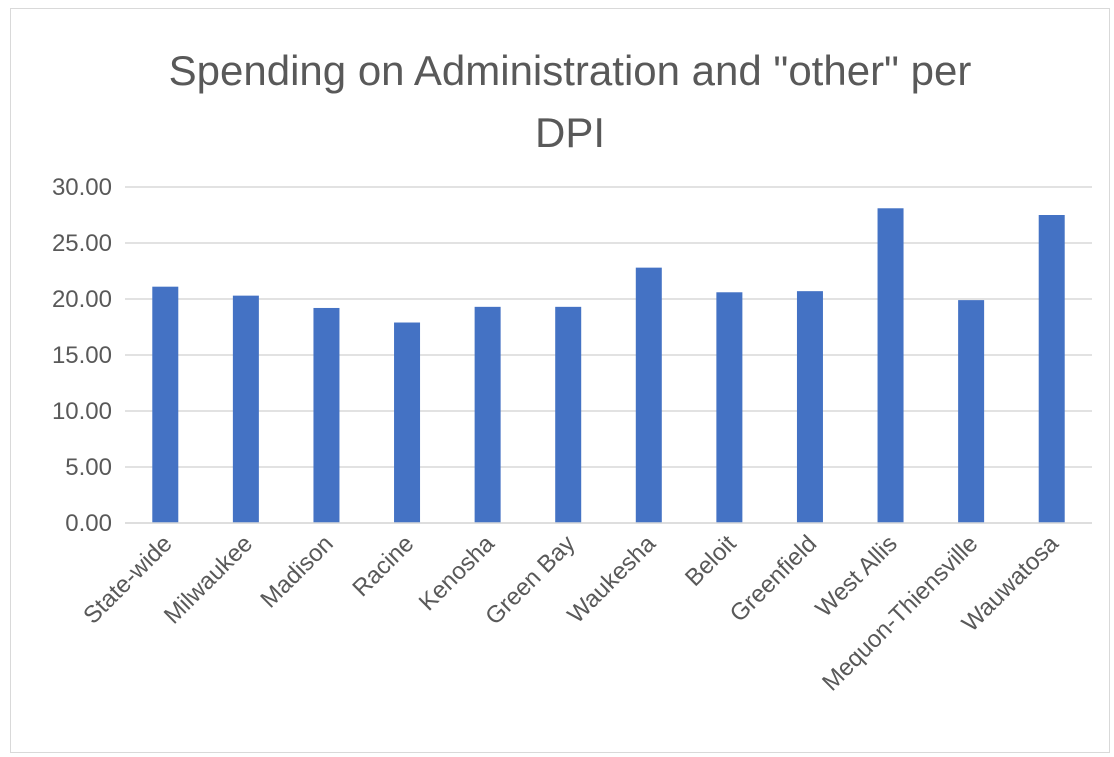 This screenshot has height=757, width=1114. What do you see at coordinates (245, 409) in the screenshot?
I see `bar-milwaukee` at bounding box center [245, 409].